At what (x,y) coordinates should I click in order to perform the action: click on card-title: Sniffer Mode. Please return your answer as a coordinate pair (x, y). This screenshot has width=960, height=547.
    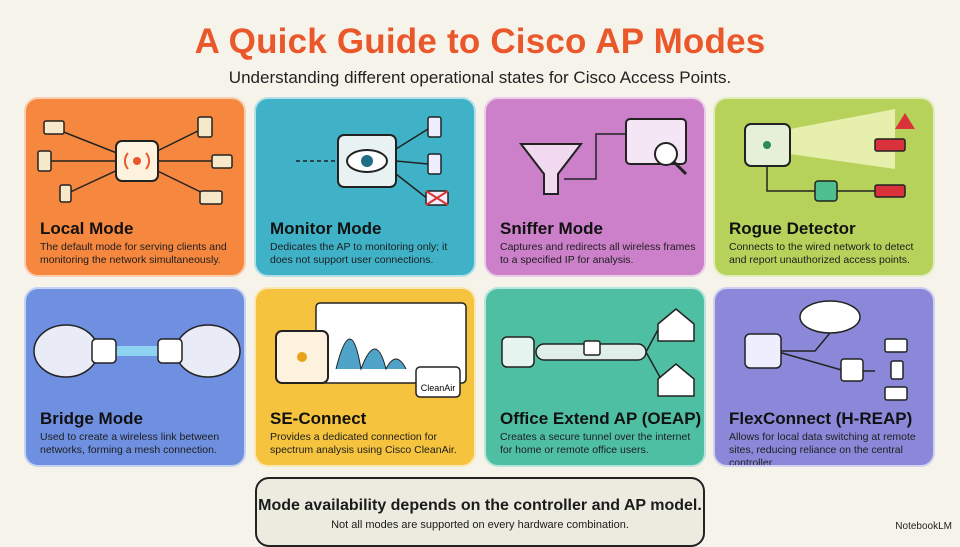
    Looking at the image, I should click on (551, 228).